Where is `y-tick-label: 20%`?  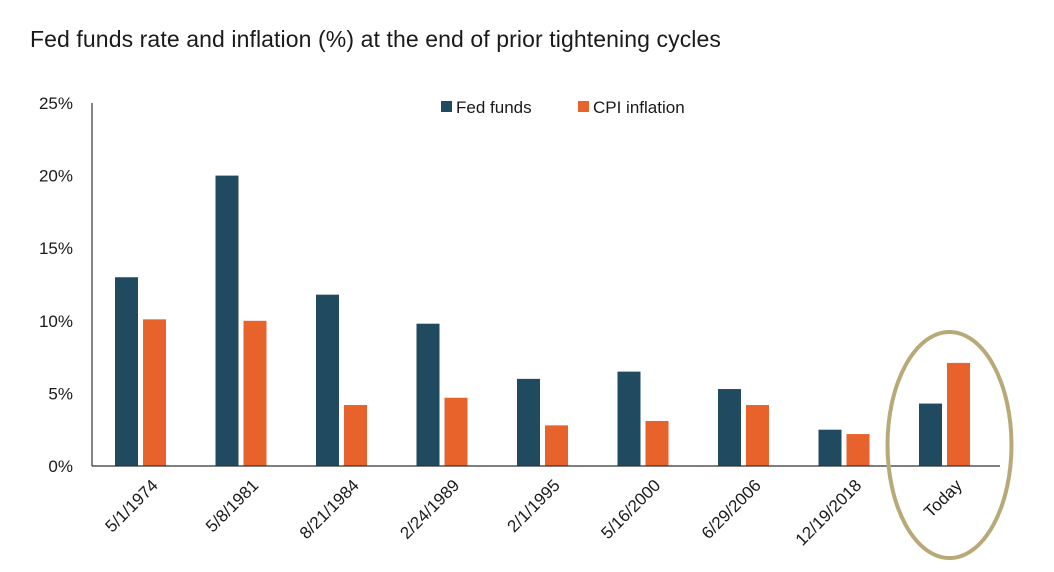 y-tick-label: 20% is located at coordinates (56, 176).